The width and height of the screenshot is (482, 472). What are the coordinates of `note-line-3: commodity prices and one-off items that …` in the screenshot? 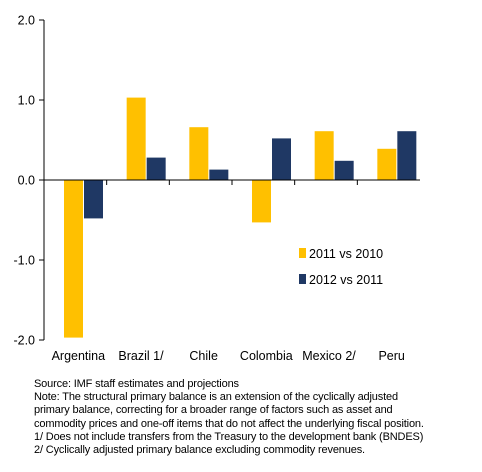 It's located at (229, 423).